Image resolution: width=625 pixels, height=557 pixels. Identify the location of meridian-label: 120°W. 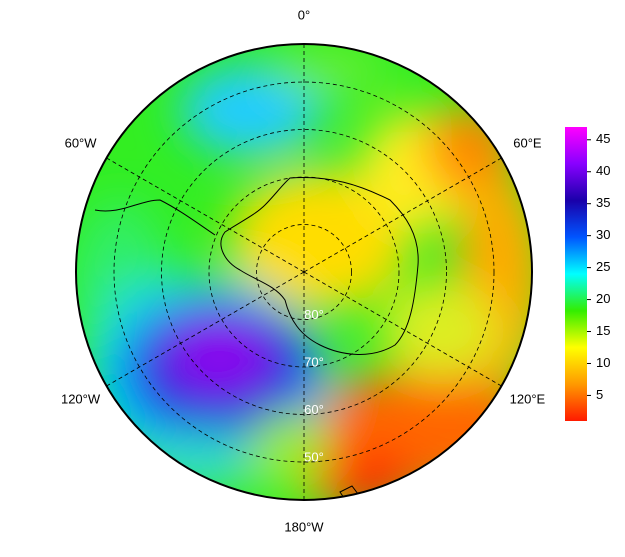
(81, 398).